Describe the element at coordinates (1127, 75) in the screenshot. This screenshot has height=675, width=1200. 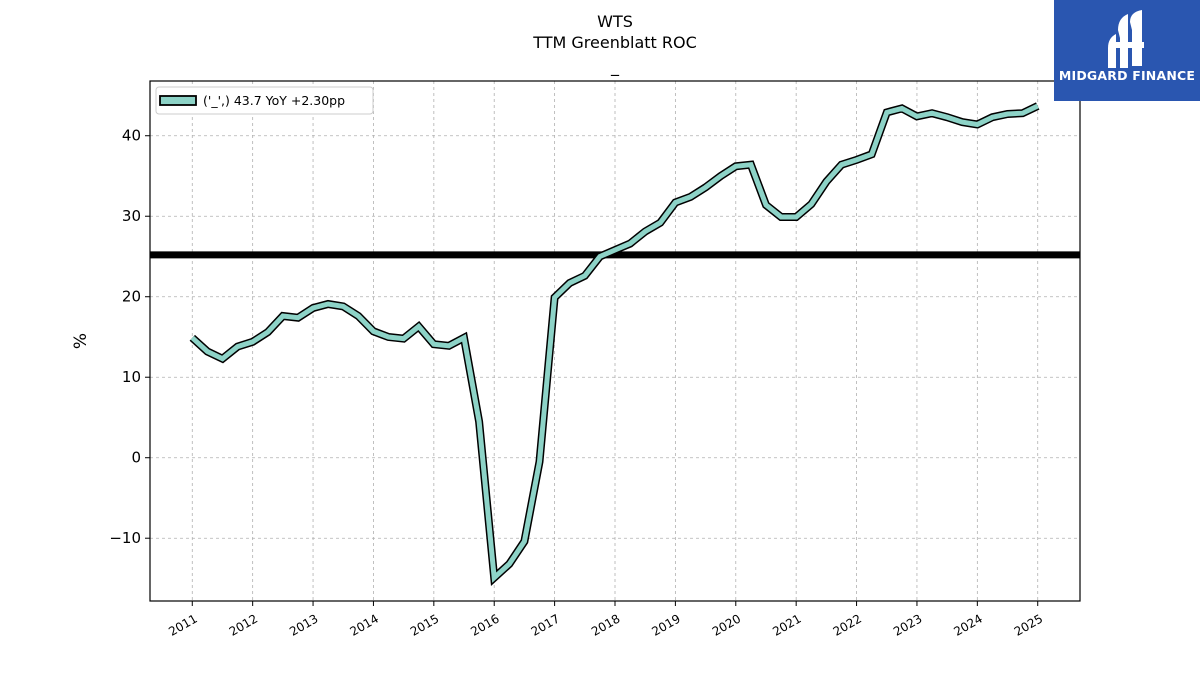
I see `logo-text: MIDGARD FINANCE` at that location.